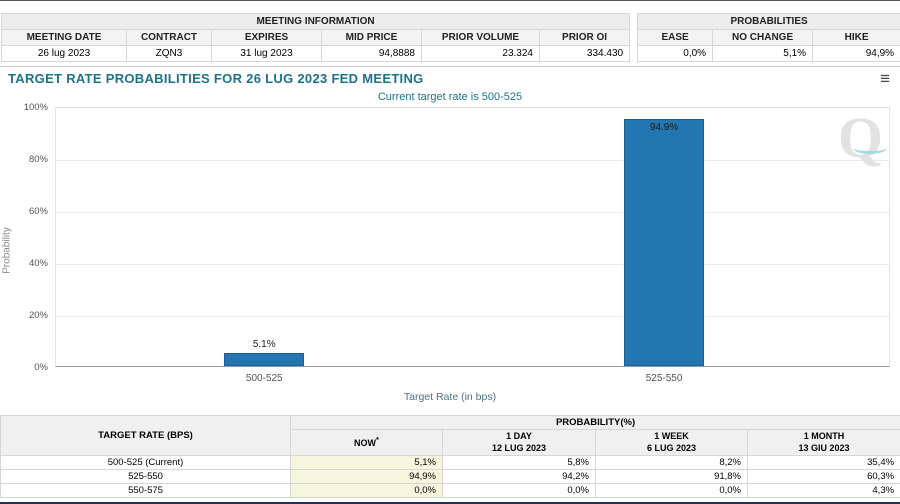 The width and height of the screenshot is (900, 504). Describe the element at coordinates (671, 436) in the screenshot. I see `one-week-label: 1 WEEK` at that location.